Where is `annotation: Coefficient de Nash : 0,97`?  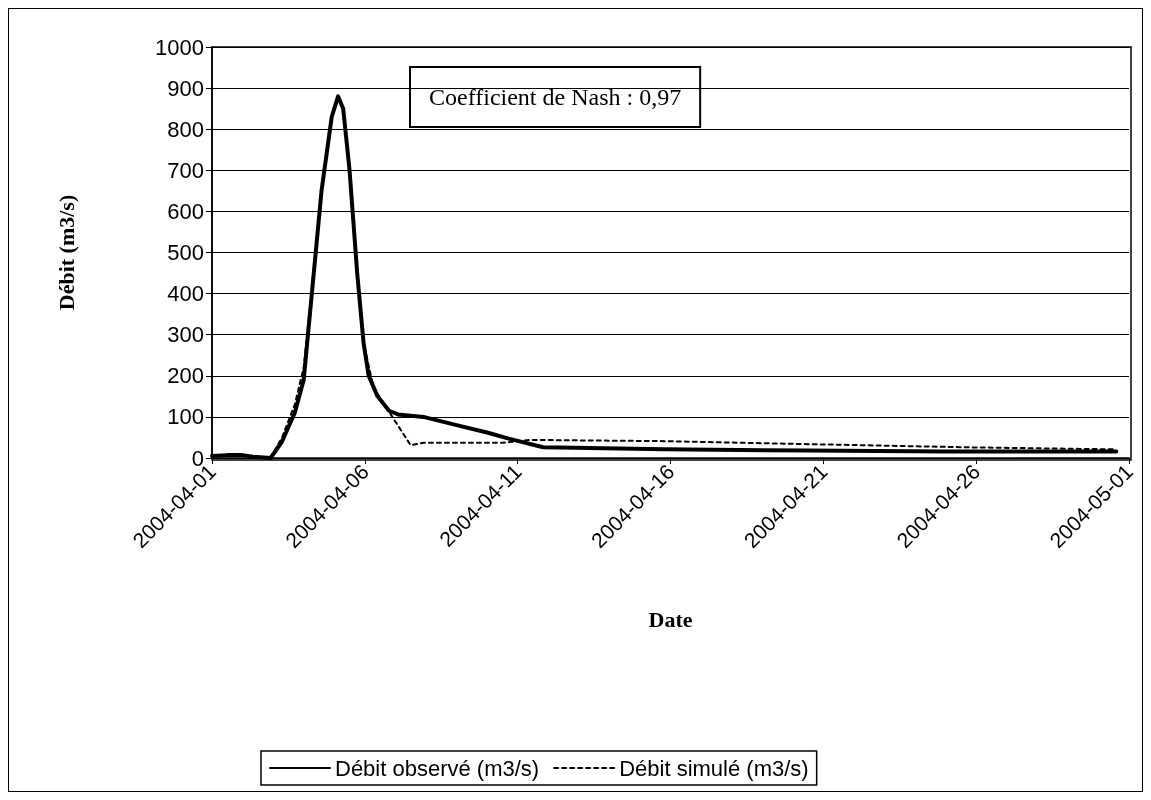
annotation: Coefficient de Nash : 0,97 is located at coordinates (555, 97).